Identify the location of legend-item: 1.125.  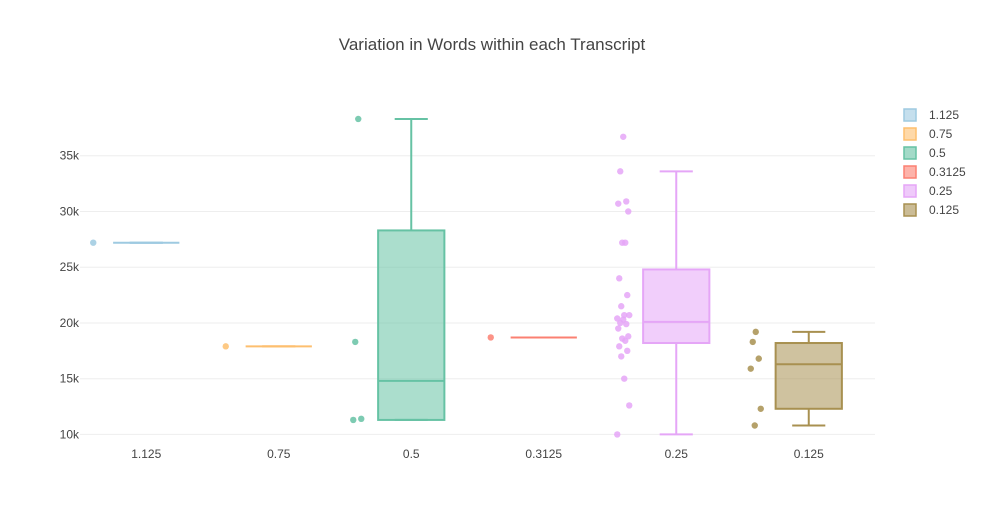
(931, 115).